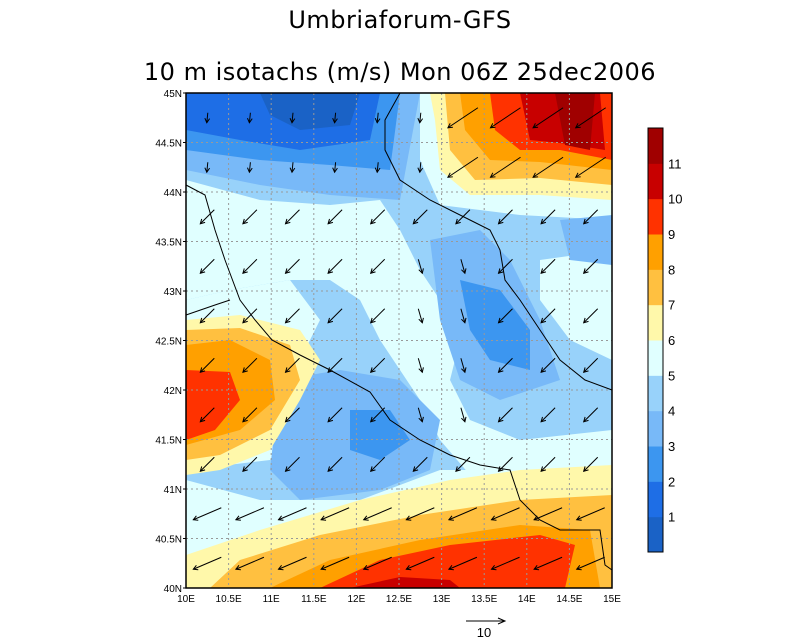  Describe the element at coordinates (173, 490) in the screenshot. I see `lat-tick-label: 41N` at that location.